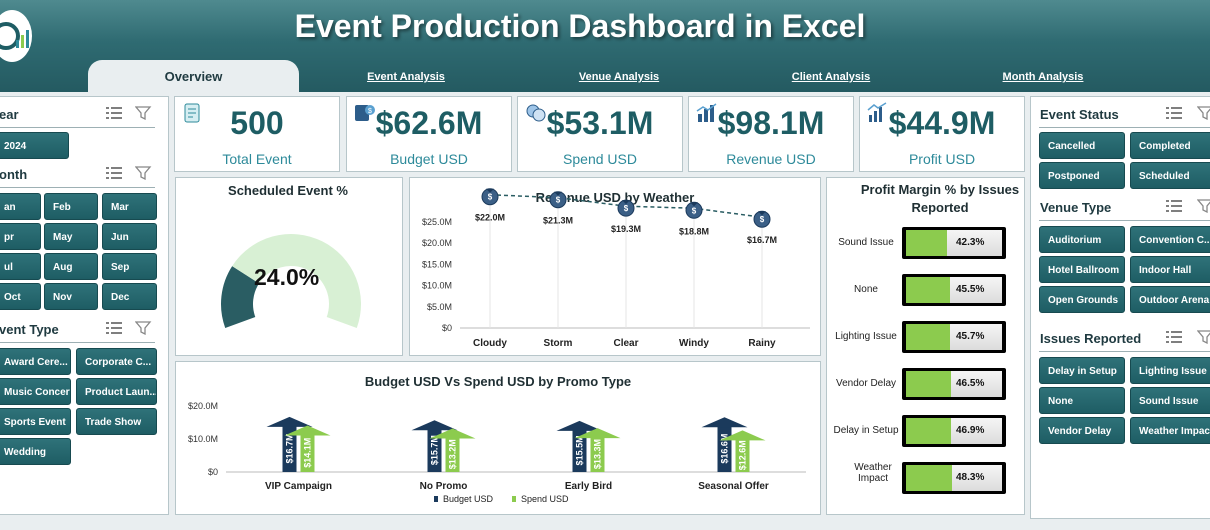 This screenshot has height=530, width=1210. What do you see at coordinates (439, 307) in the screenshot?
I see `y-tick-label: $5.0M` at bounding box center [439, 307].